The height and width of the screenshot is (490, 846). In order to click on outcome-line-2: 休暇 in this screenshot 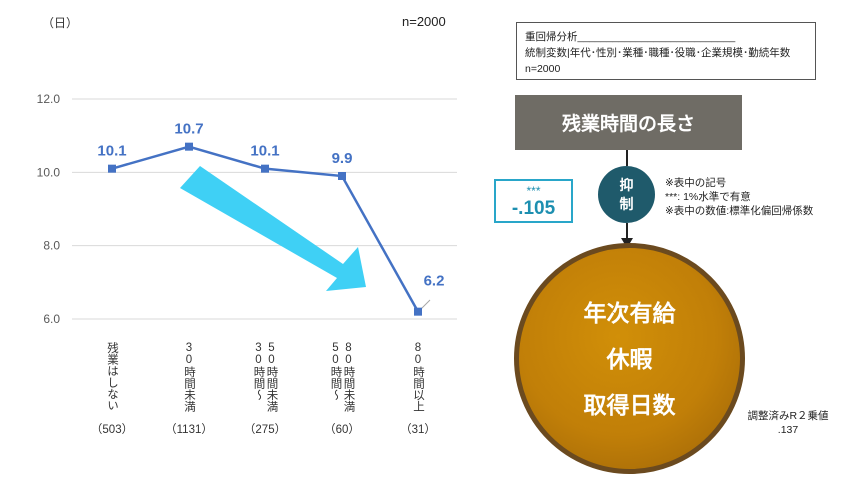, I will do `click(629, 358)`.